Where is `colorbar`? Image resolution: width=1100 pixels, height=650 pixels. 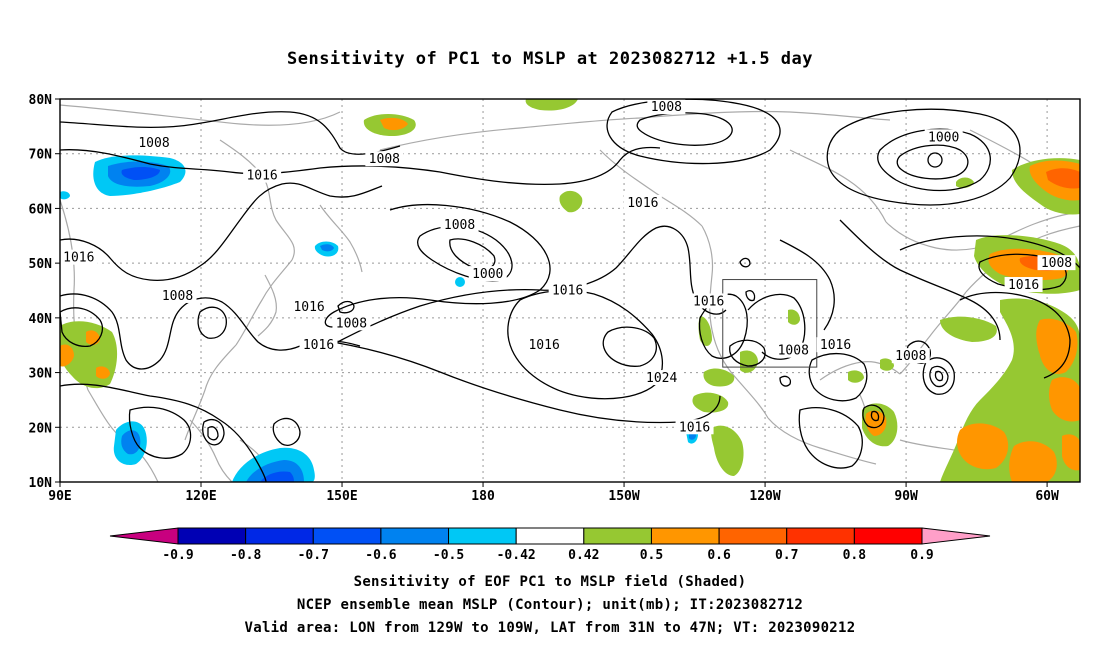 colorbar is located at coordinates (550, 536).